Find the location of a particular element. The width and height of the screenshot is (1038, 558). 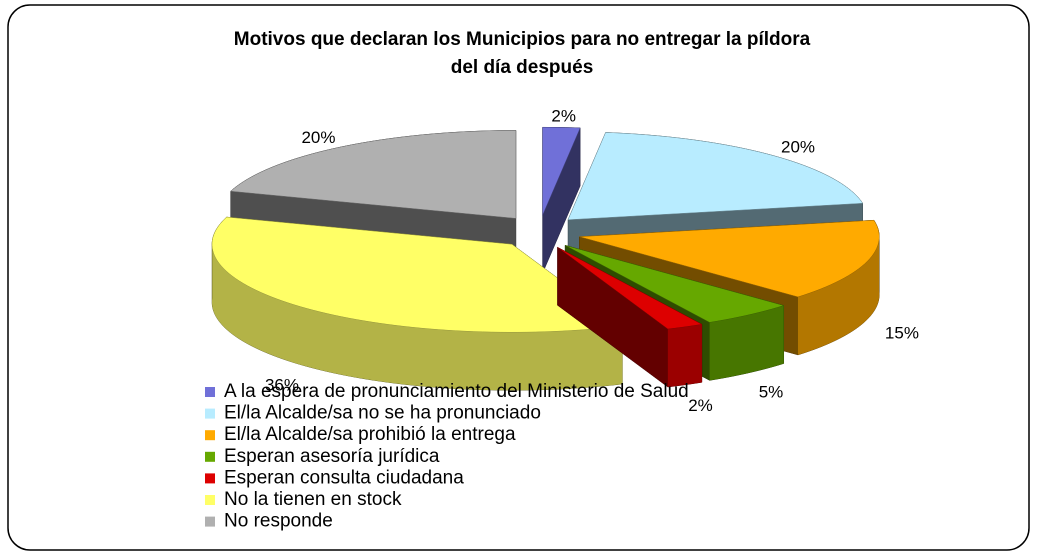

value-label: 36% is located at coordinates (282, 385).